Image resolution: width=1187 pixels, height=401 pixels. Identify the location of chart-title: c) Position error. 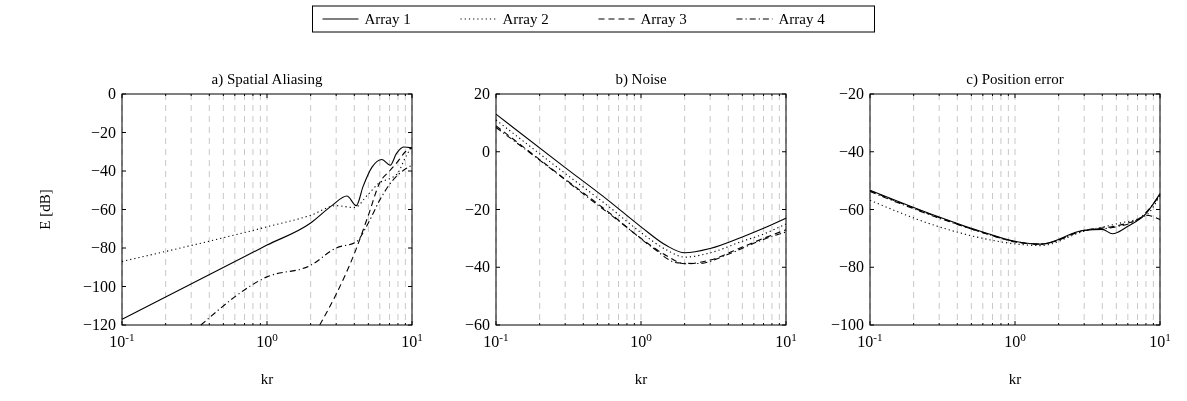
(1015, 79).